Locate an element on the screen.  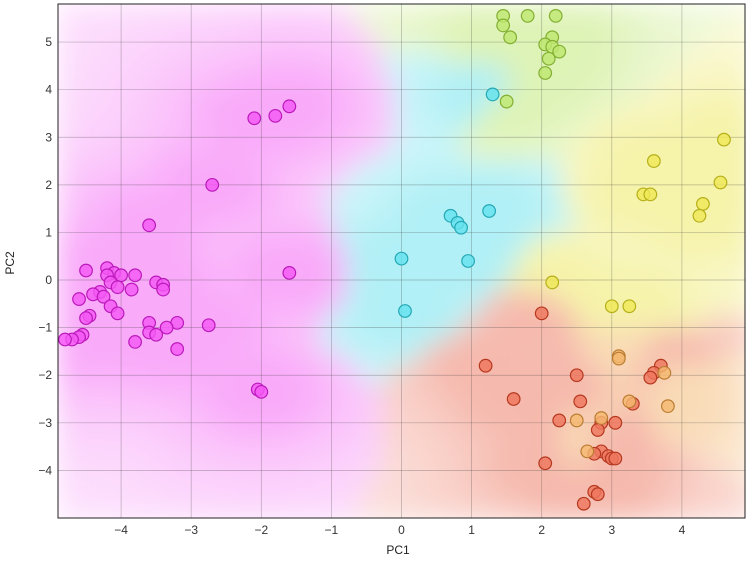
x-tick-label: 1 is located at coordinates (471, 530).